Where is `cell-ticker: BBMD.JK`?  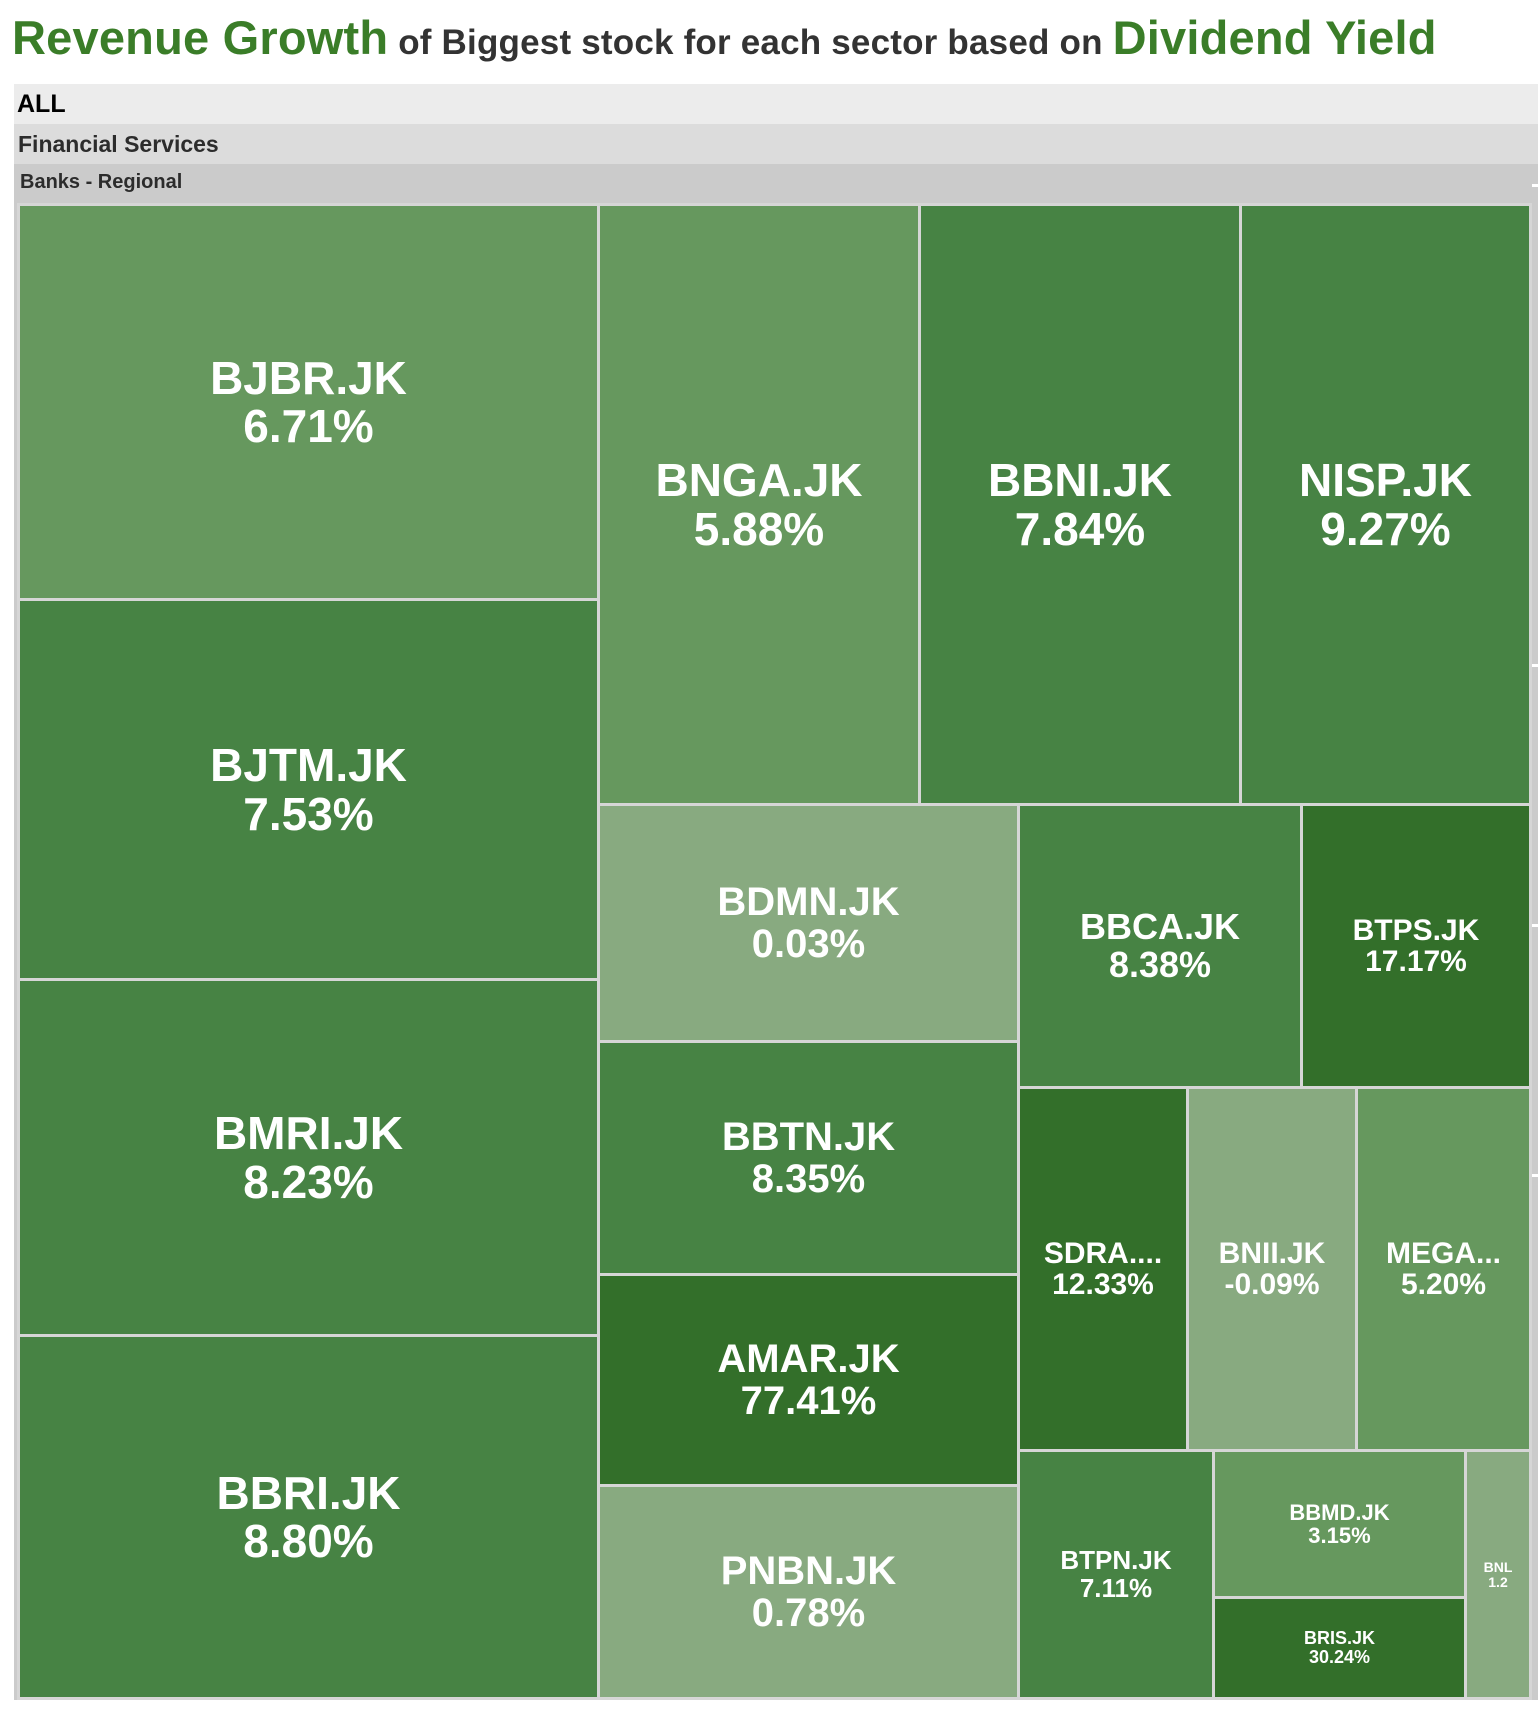 cell-ticker: BBMD.JK is located at coordinates (1339, 1512).